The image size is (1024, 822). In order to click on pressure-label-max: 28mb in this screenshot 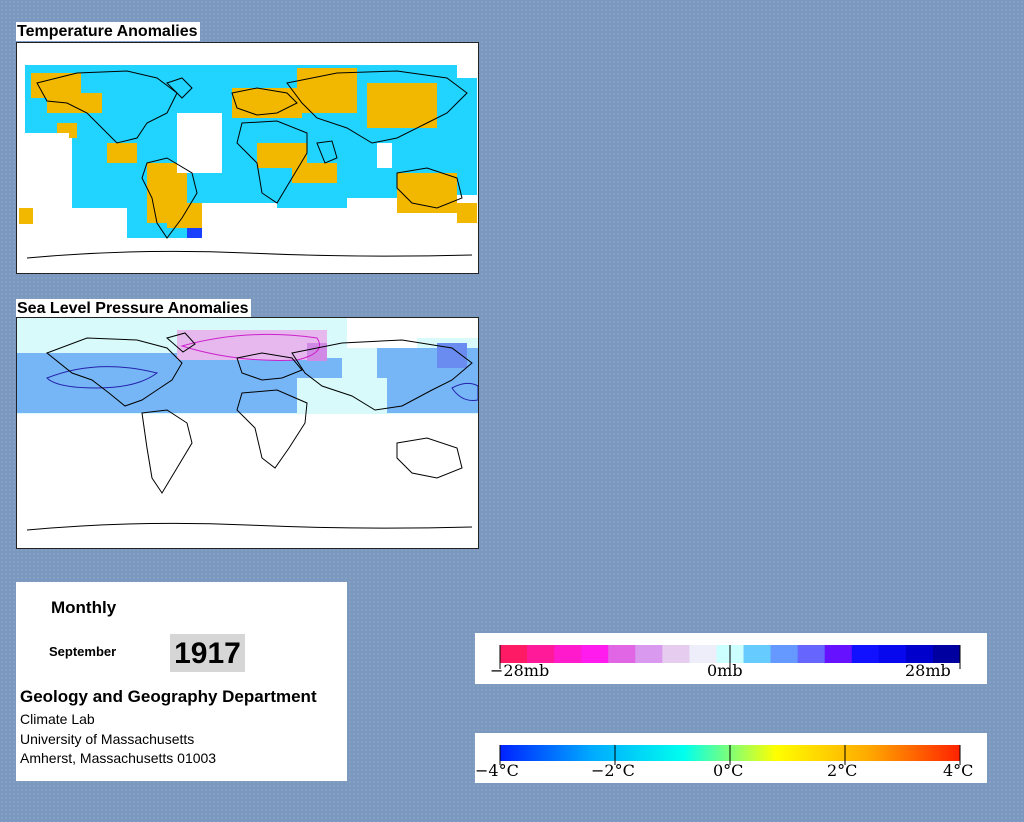, I will do `click(928, 670)`.